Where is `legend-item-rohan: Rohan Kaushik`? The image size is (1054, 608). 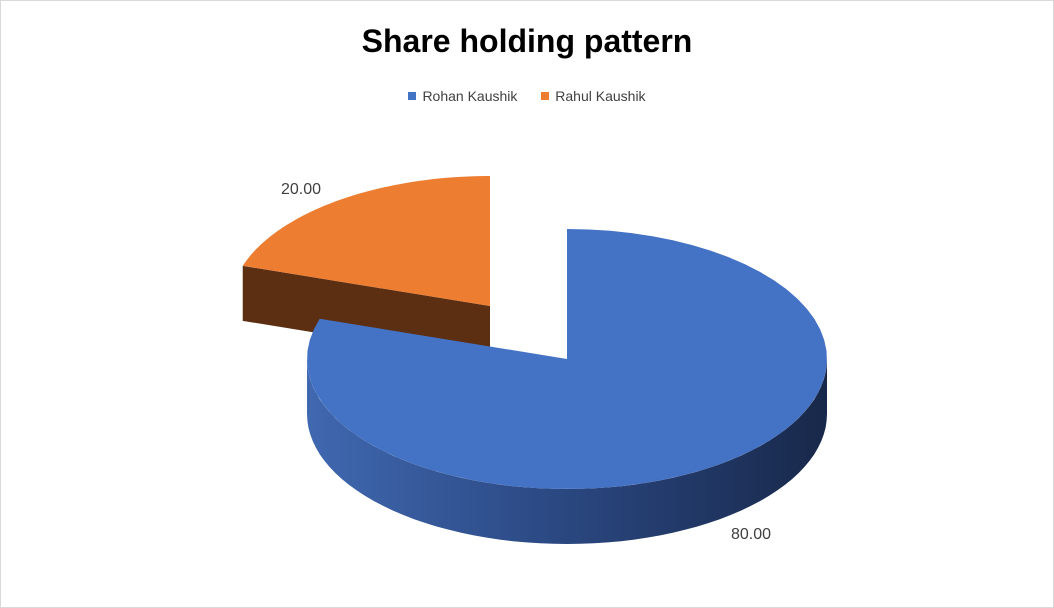
legend-item-rohan: Rohan Kaushik is located at coordinates (462, 96).